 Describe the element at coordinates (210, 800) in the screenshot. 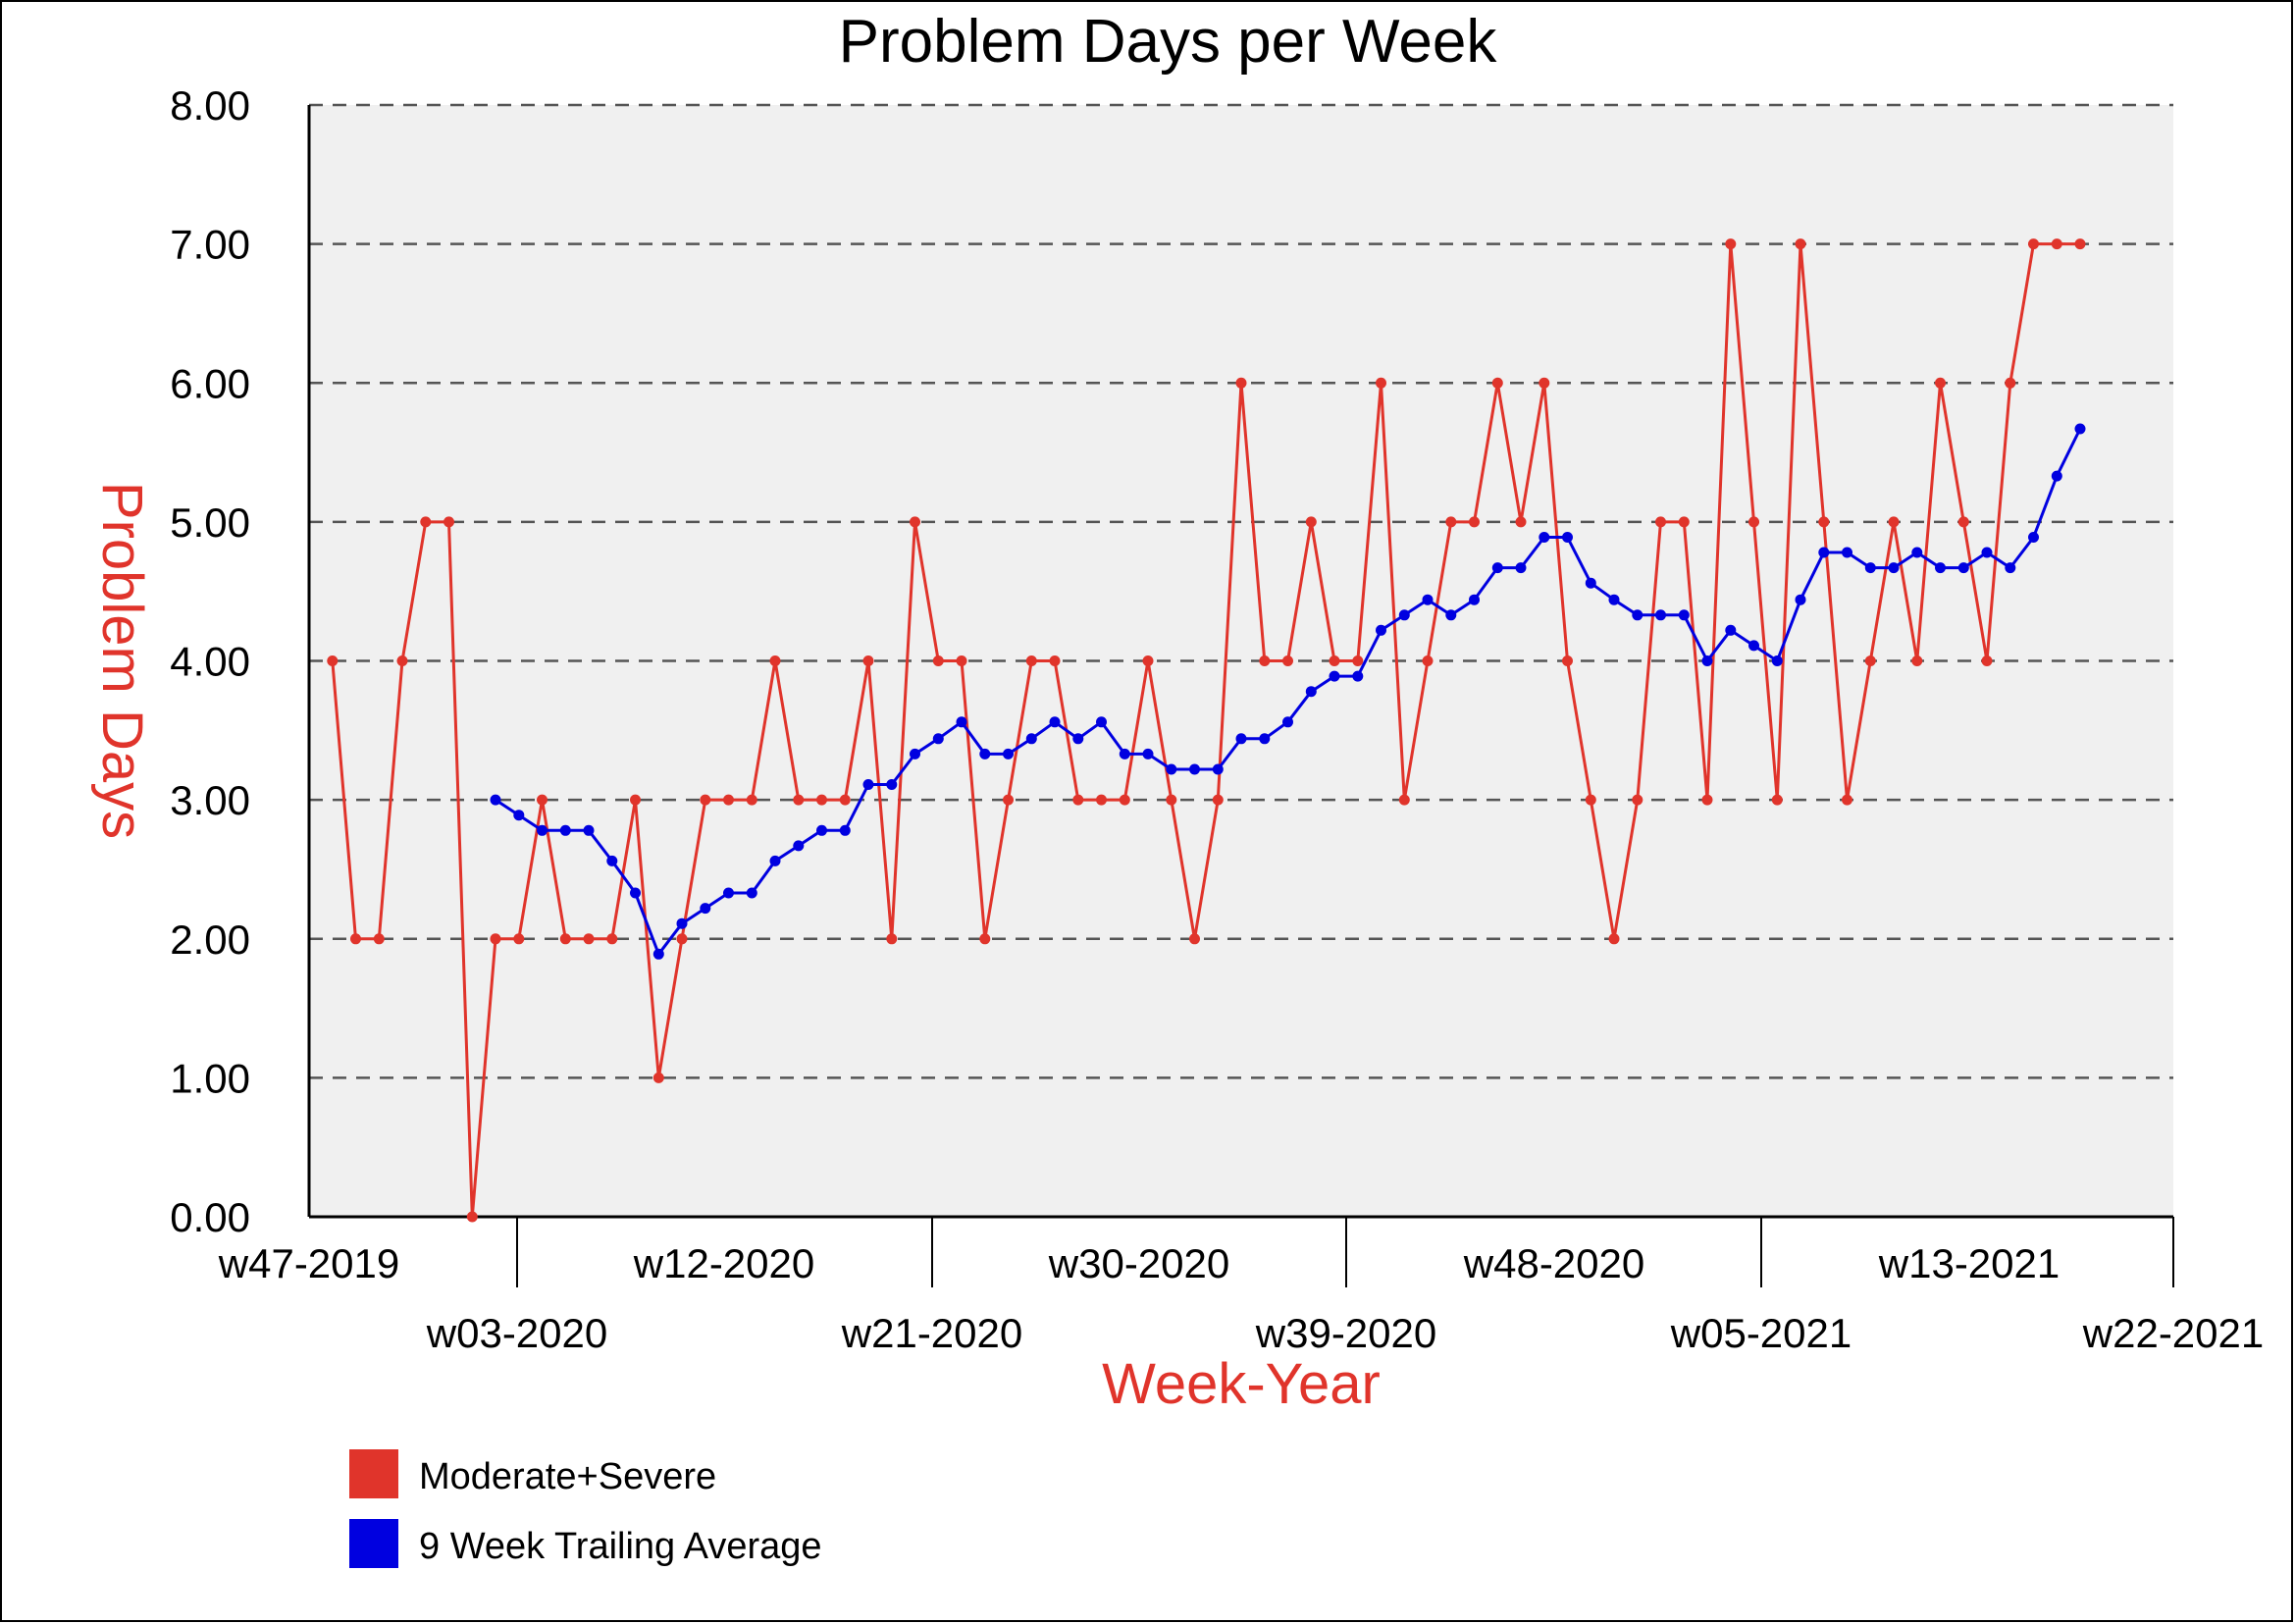

I see `y-tick-label: 3.00` at that location.